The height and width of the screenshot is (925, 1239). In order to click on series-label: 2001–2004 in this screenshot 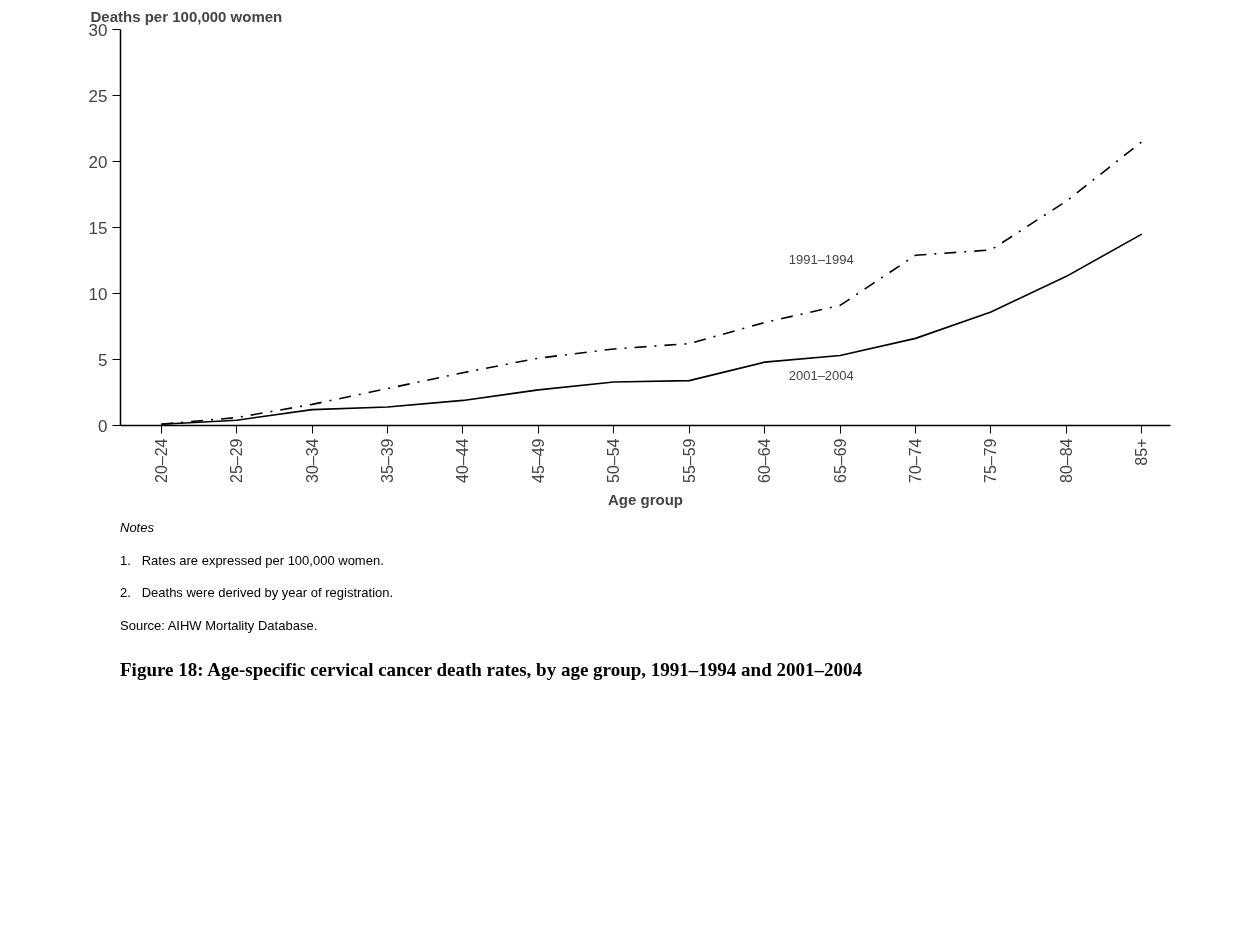, I will do `click(821, 375)`.